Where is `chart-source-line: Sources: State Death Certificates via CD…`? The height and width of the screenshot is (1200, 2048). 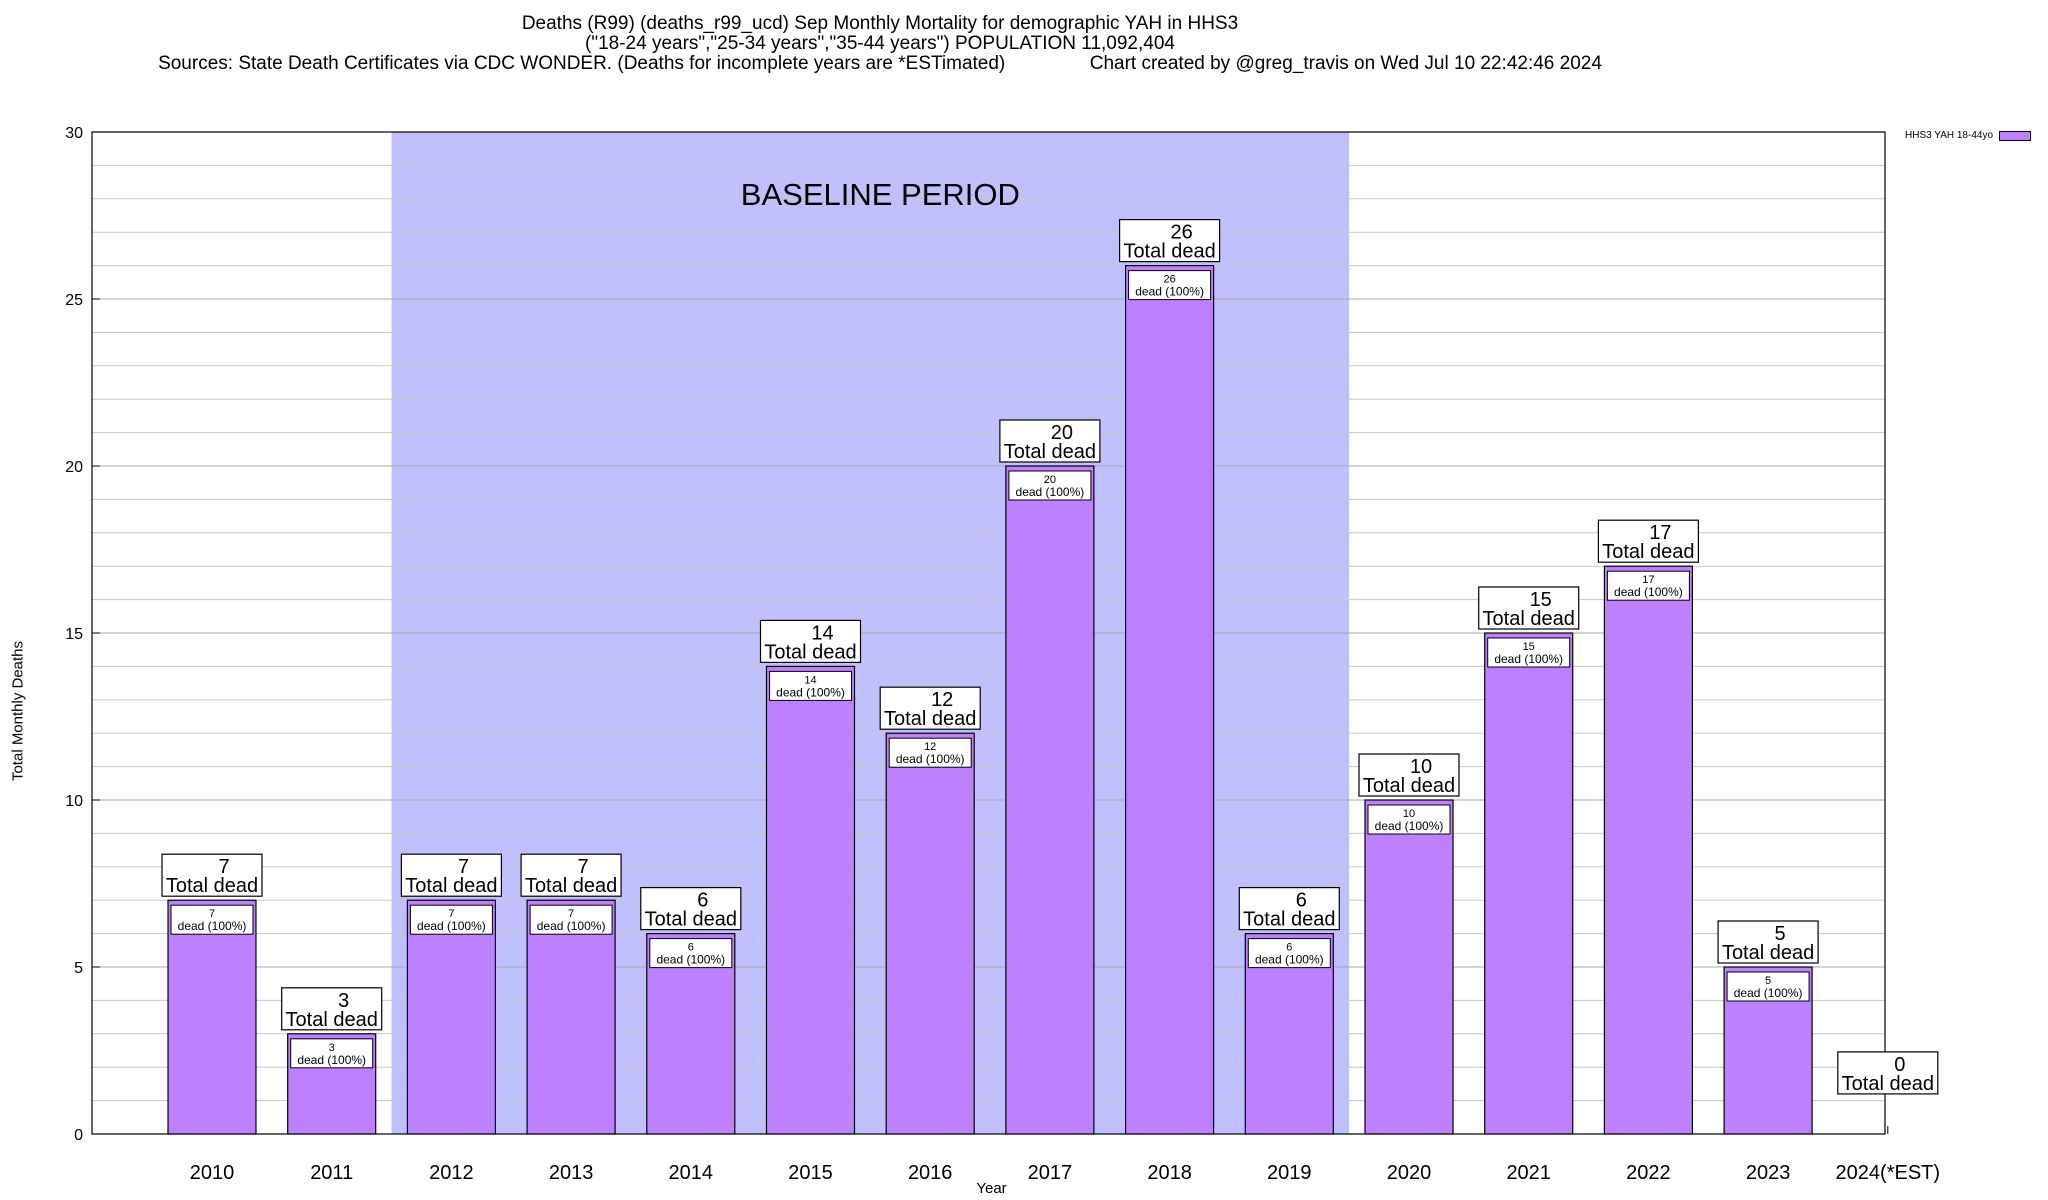
chart-source-line: Sources: State Death Certificates via CD… is located at coordinates (880, 63).